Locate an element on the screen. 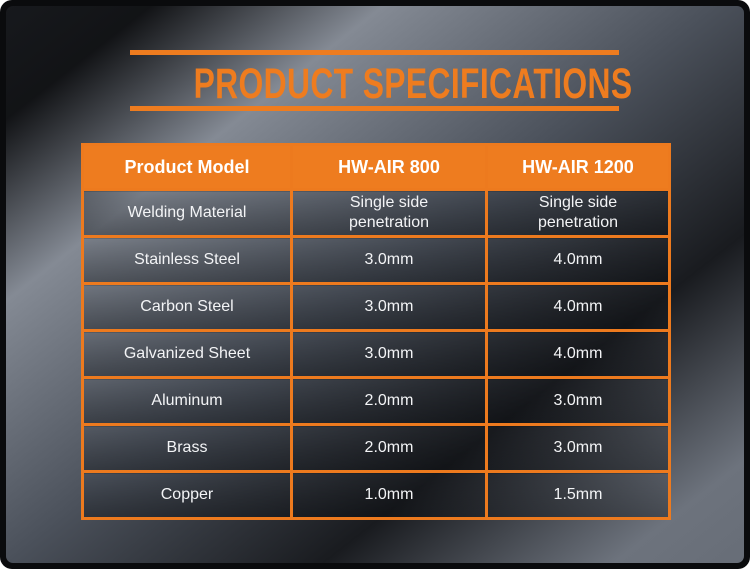  table-row: Stainless Steel 3.0mm 4.0mm is located at coordinates (376, 260).